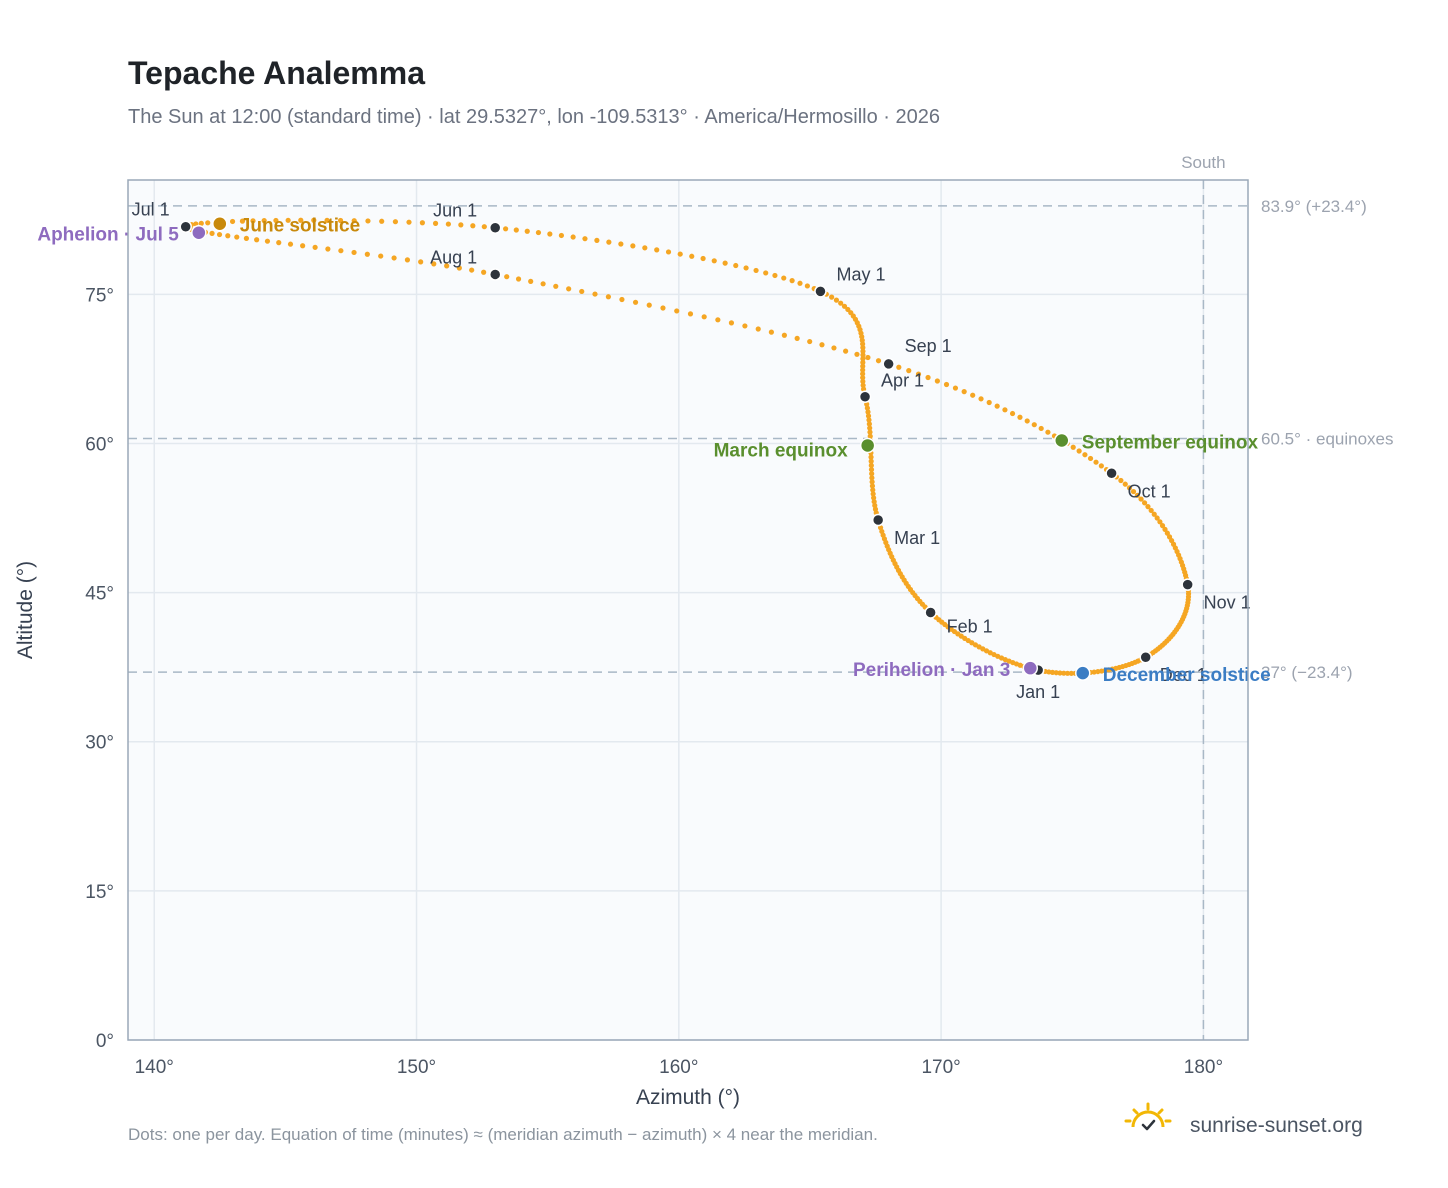  I want to click on brand-name: sunrise-sunset.org, so click(1276, 1125).